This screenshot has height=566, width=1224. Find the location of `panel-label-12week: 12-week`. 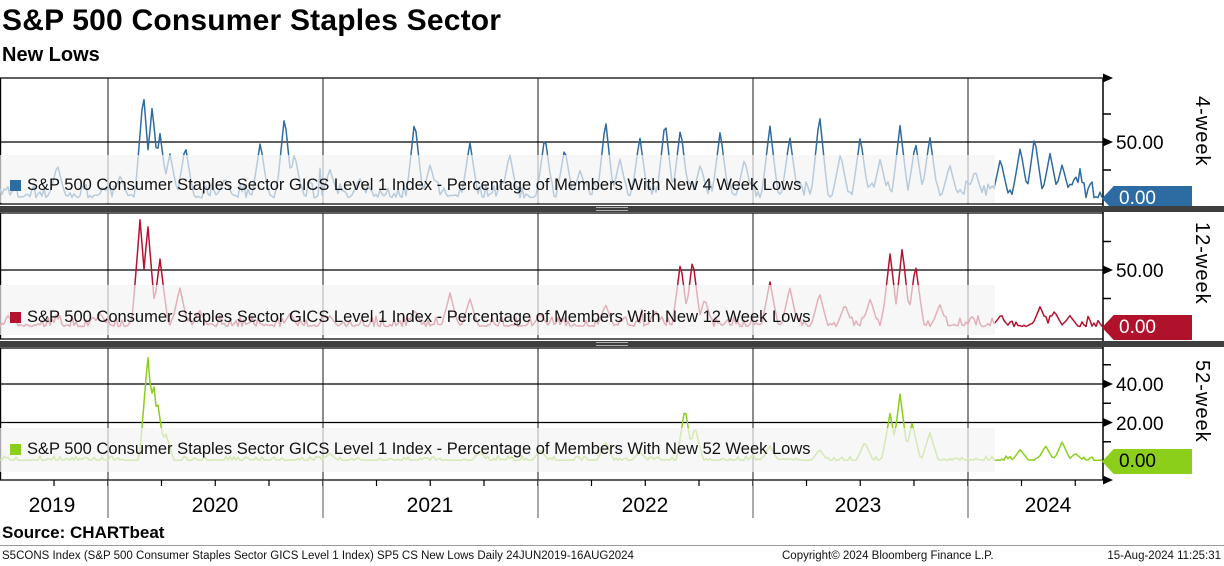

panel-label-12week: 12-week is located at coordinates (1202, 263).